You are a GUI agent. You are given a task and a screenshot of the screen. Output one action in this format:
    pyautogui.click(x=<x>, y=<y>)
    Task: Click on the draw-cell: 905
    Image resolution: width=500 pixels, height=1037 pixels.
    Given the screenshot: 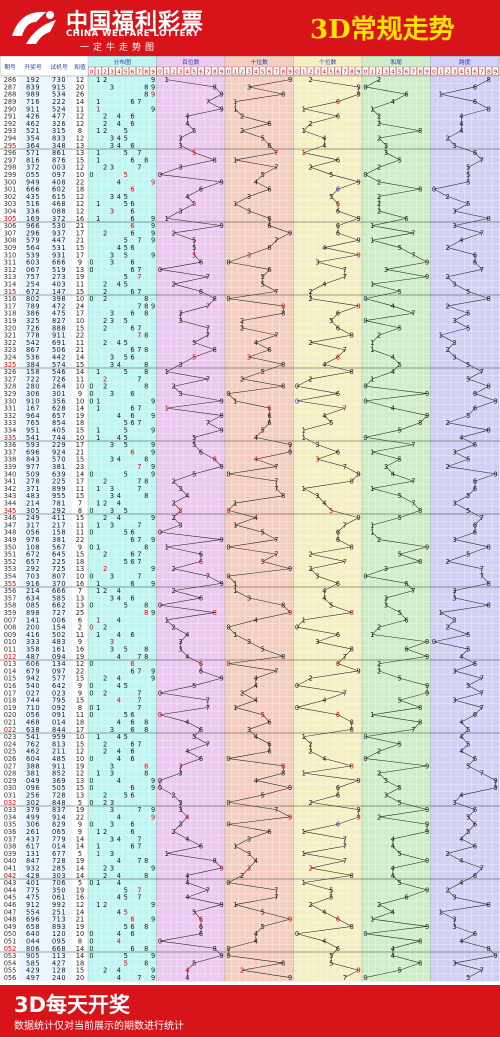 What is the action you would take?
    pyautogui.click(x=33, y=956)
    